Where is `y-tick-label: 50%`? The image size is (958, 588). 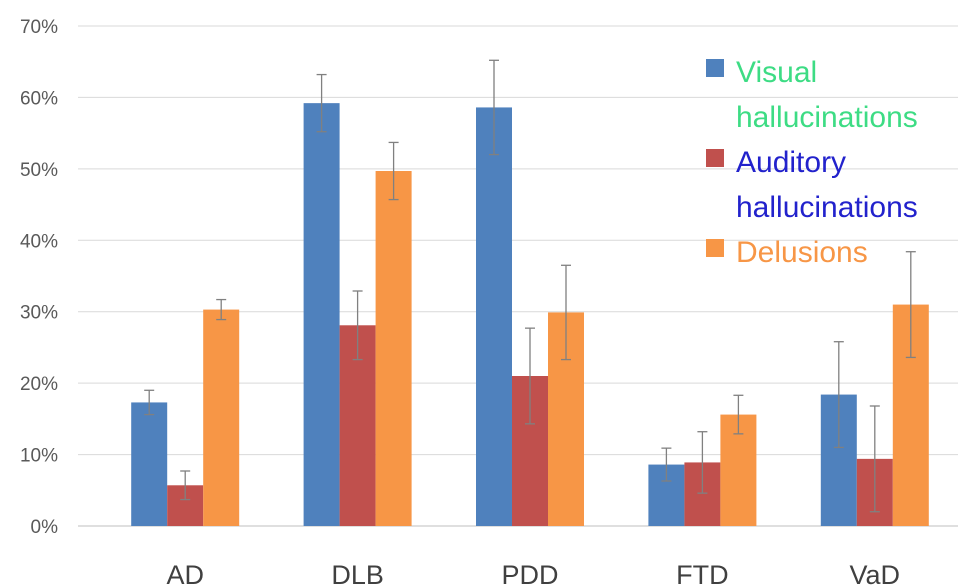
y-tick-label: 50% is located at coordinates (39, 170).